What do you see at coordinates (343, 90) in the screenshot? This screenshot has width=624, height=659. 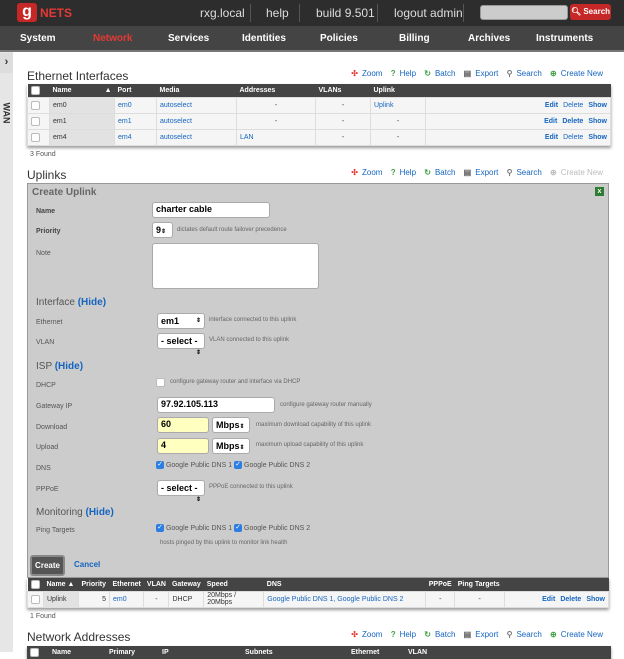 I see `col-vlans: VLANs` at bounding box center [343, 90].